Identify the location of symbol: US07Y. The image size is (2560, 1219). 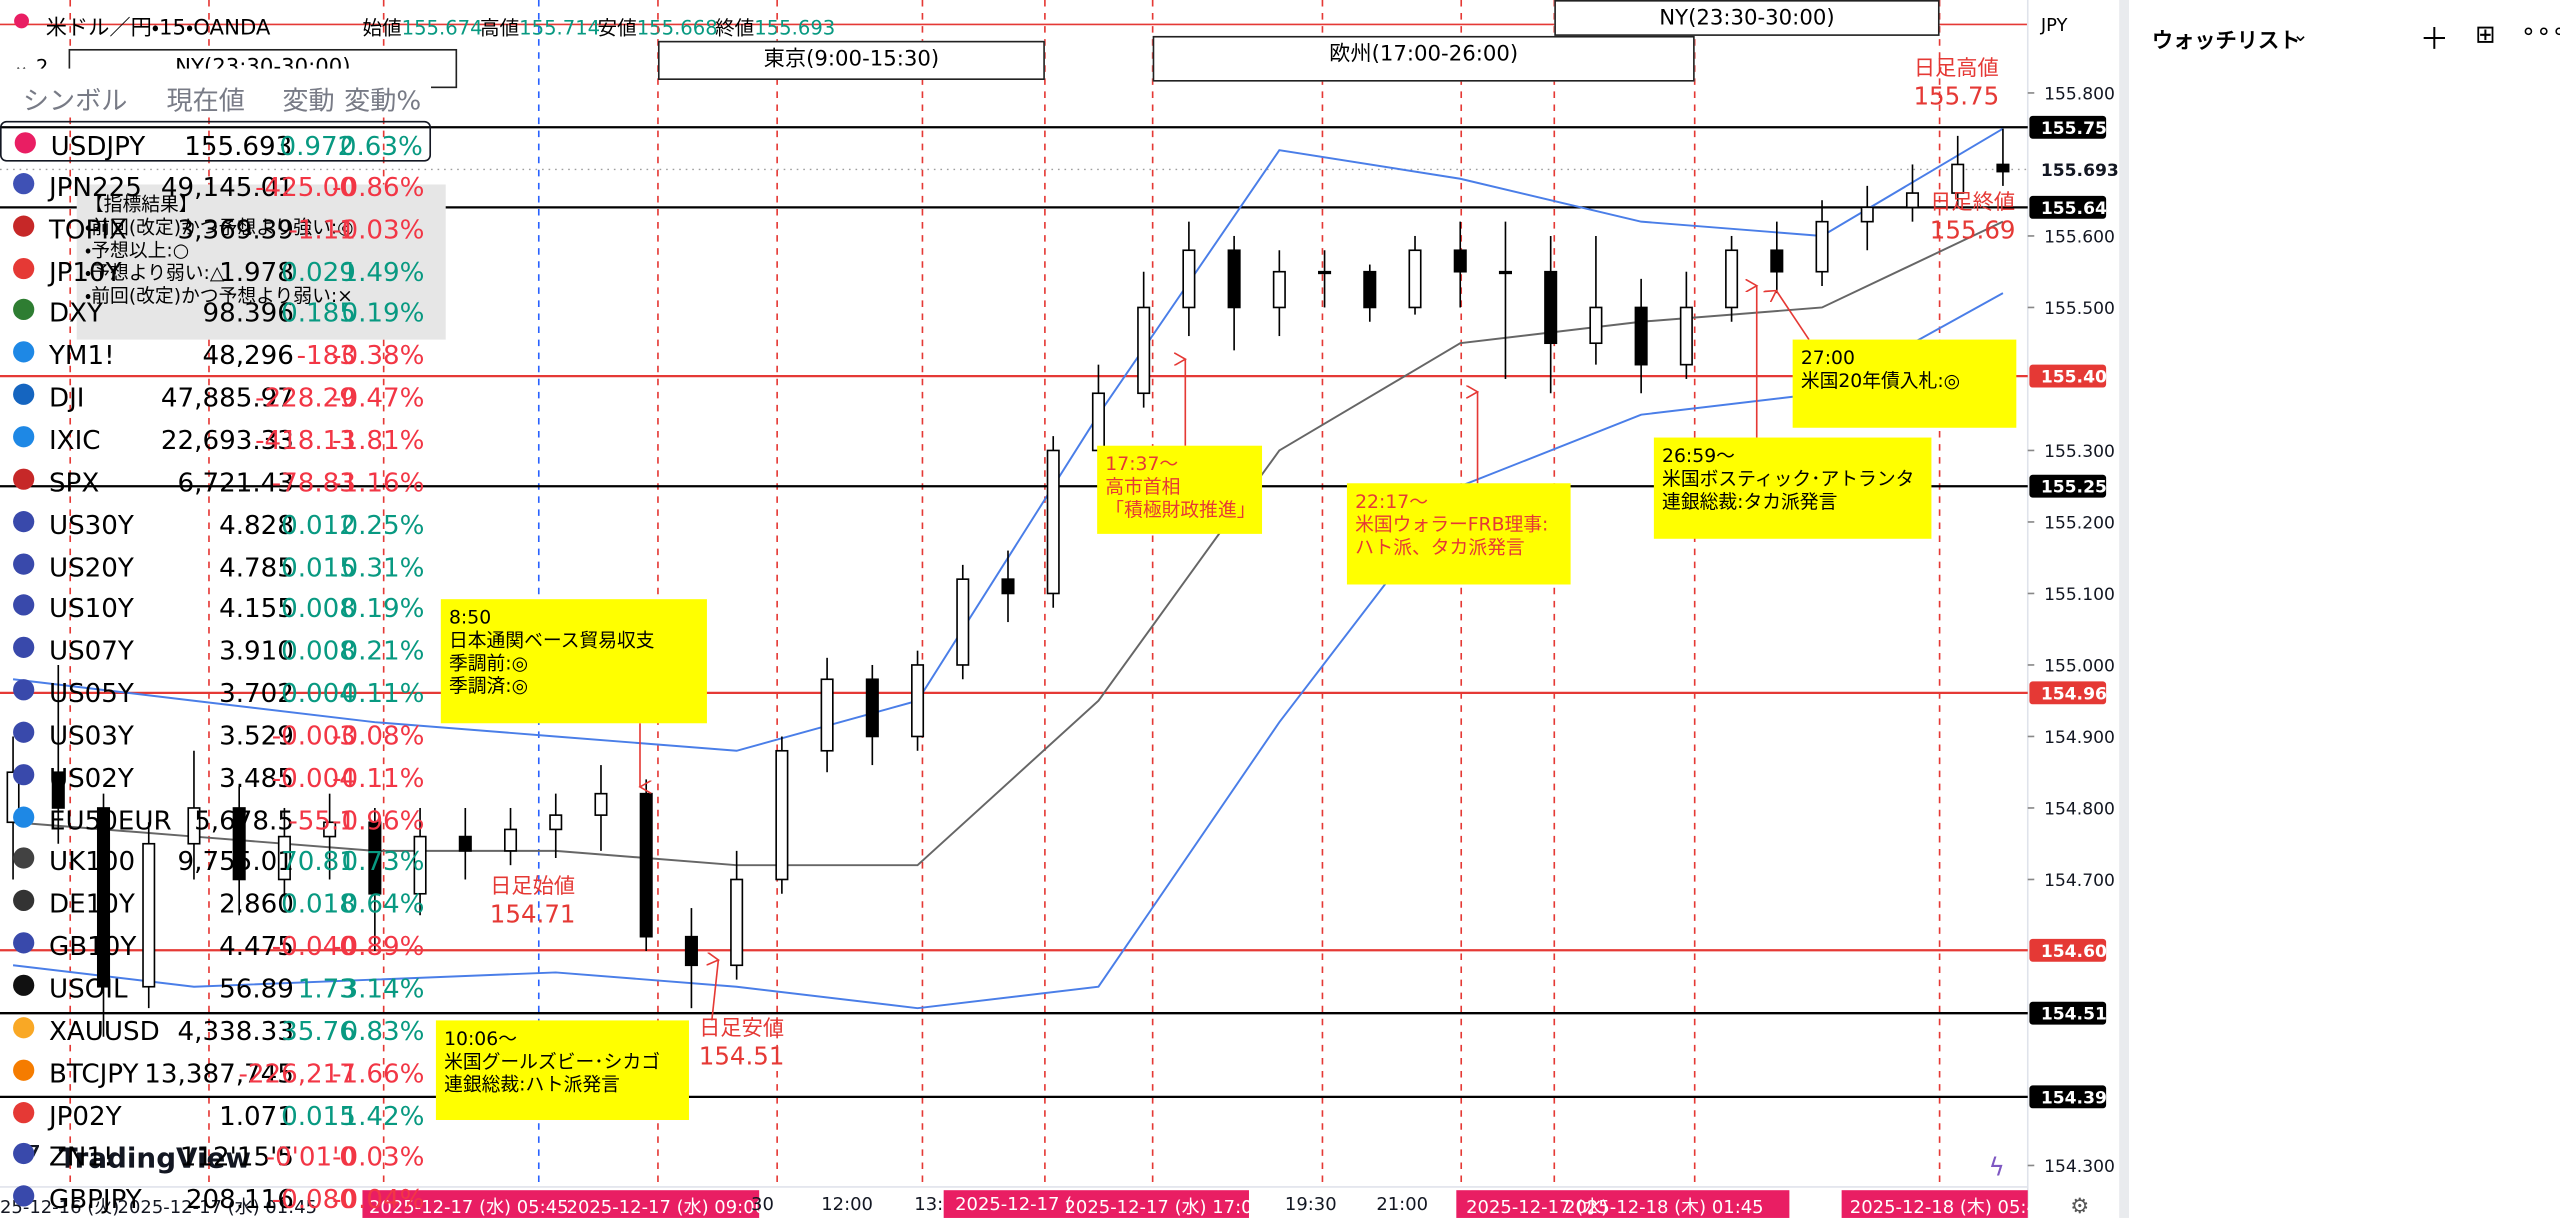
(91, 651).